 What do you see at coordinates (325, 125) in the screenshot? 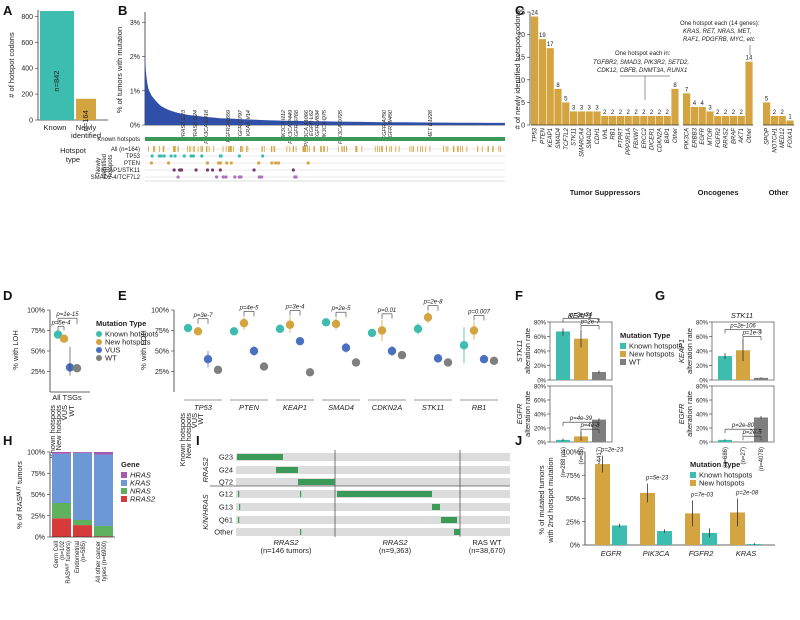
I see `hotspot-annotation: PIK3CA Q75` at bounding box center [325, 125].